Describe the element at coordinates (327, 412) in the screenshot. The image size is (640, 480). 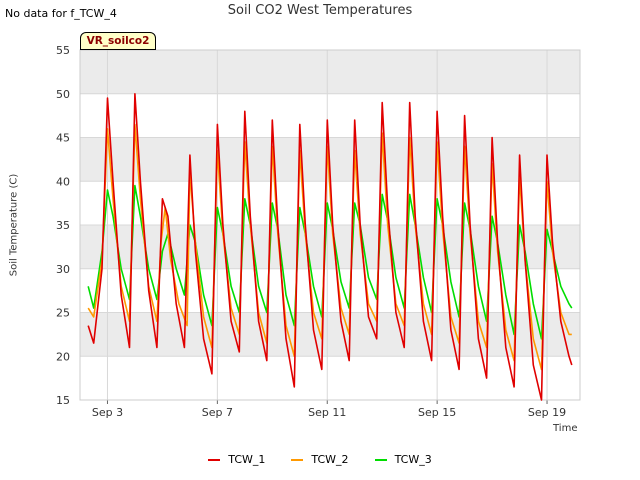
I see `x-tick-label: Sep 11` at that location.